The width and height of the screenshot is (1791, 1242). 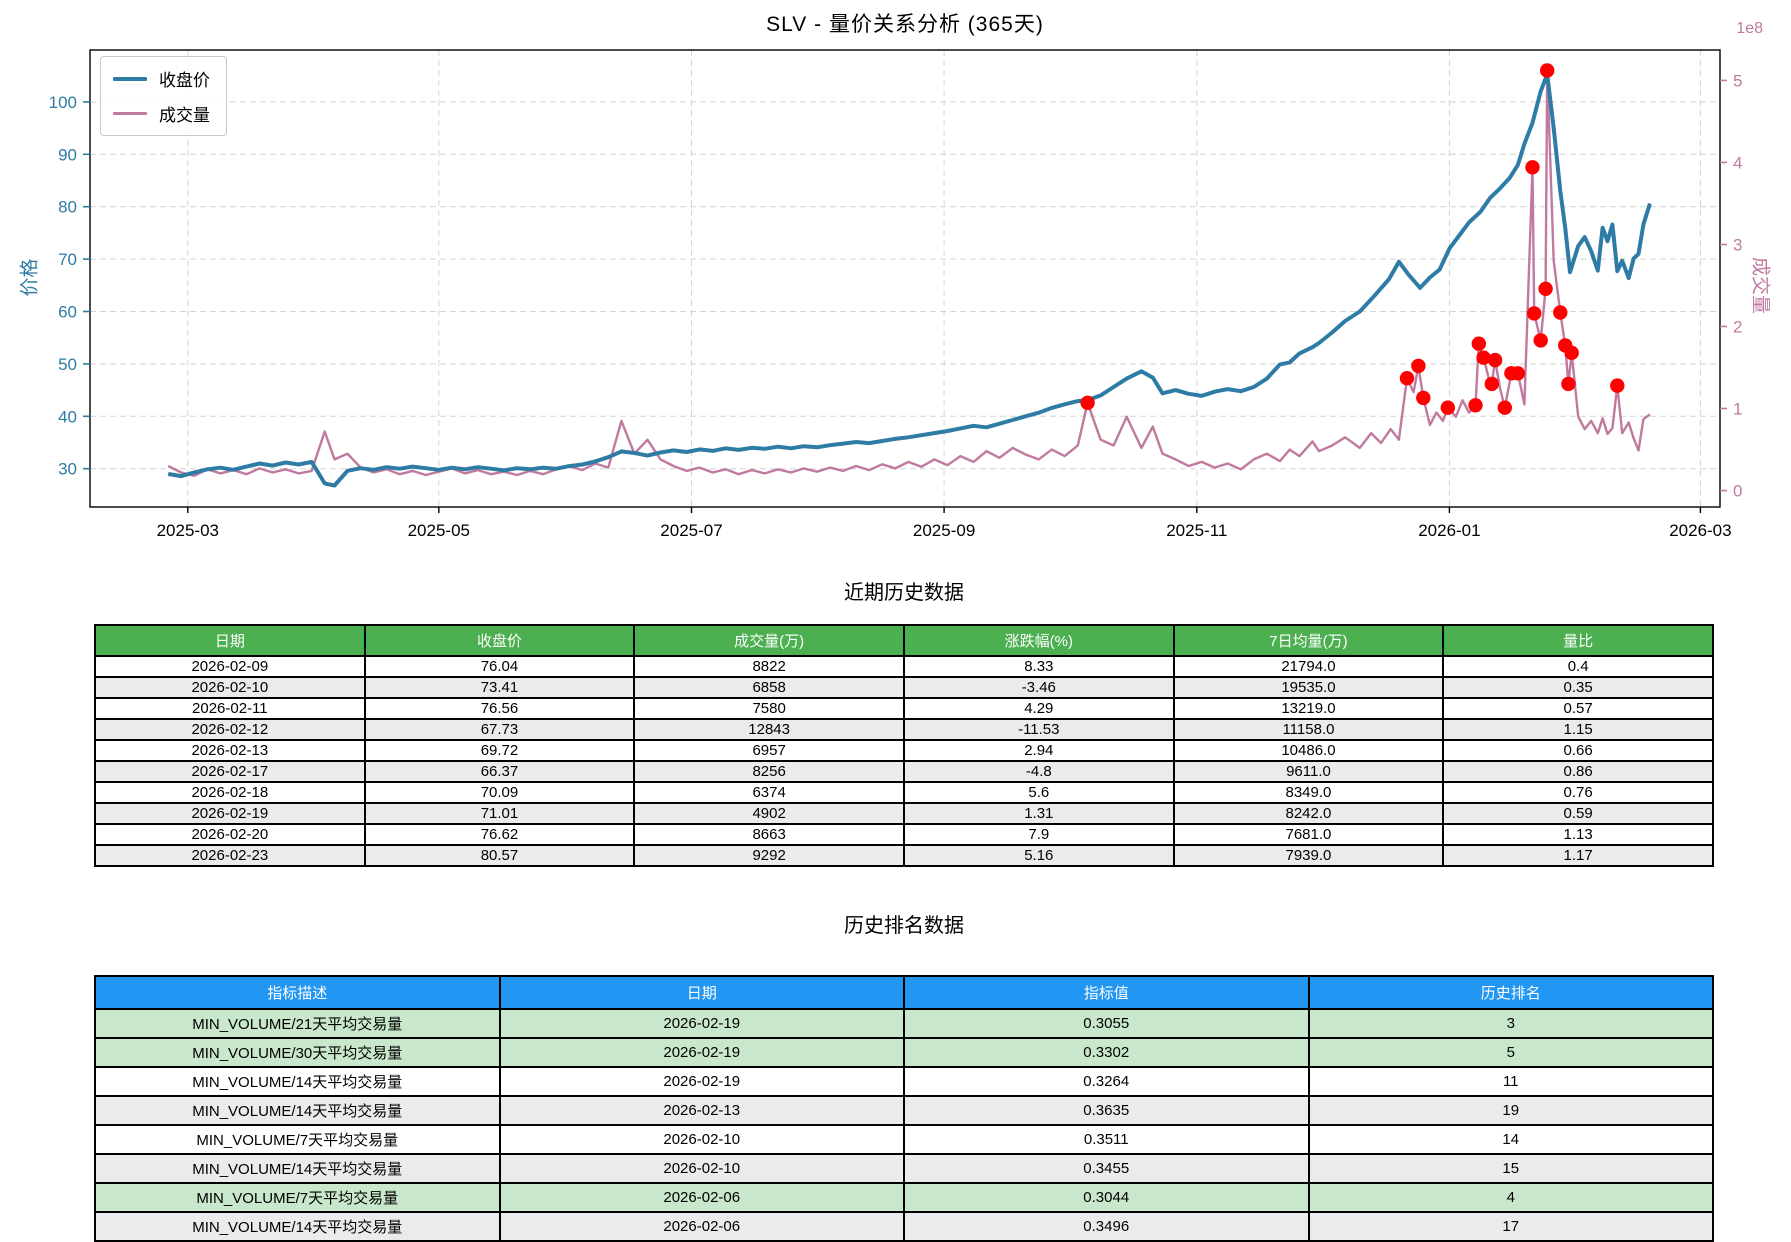 I want to click on table-cell: 0.3635, so click(x=1106, y=1110).